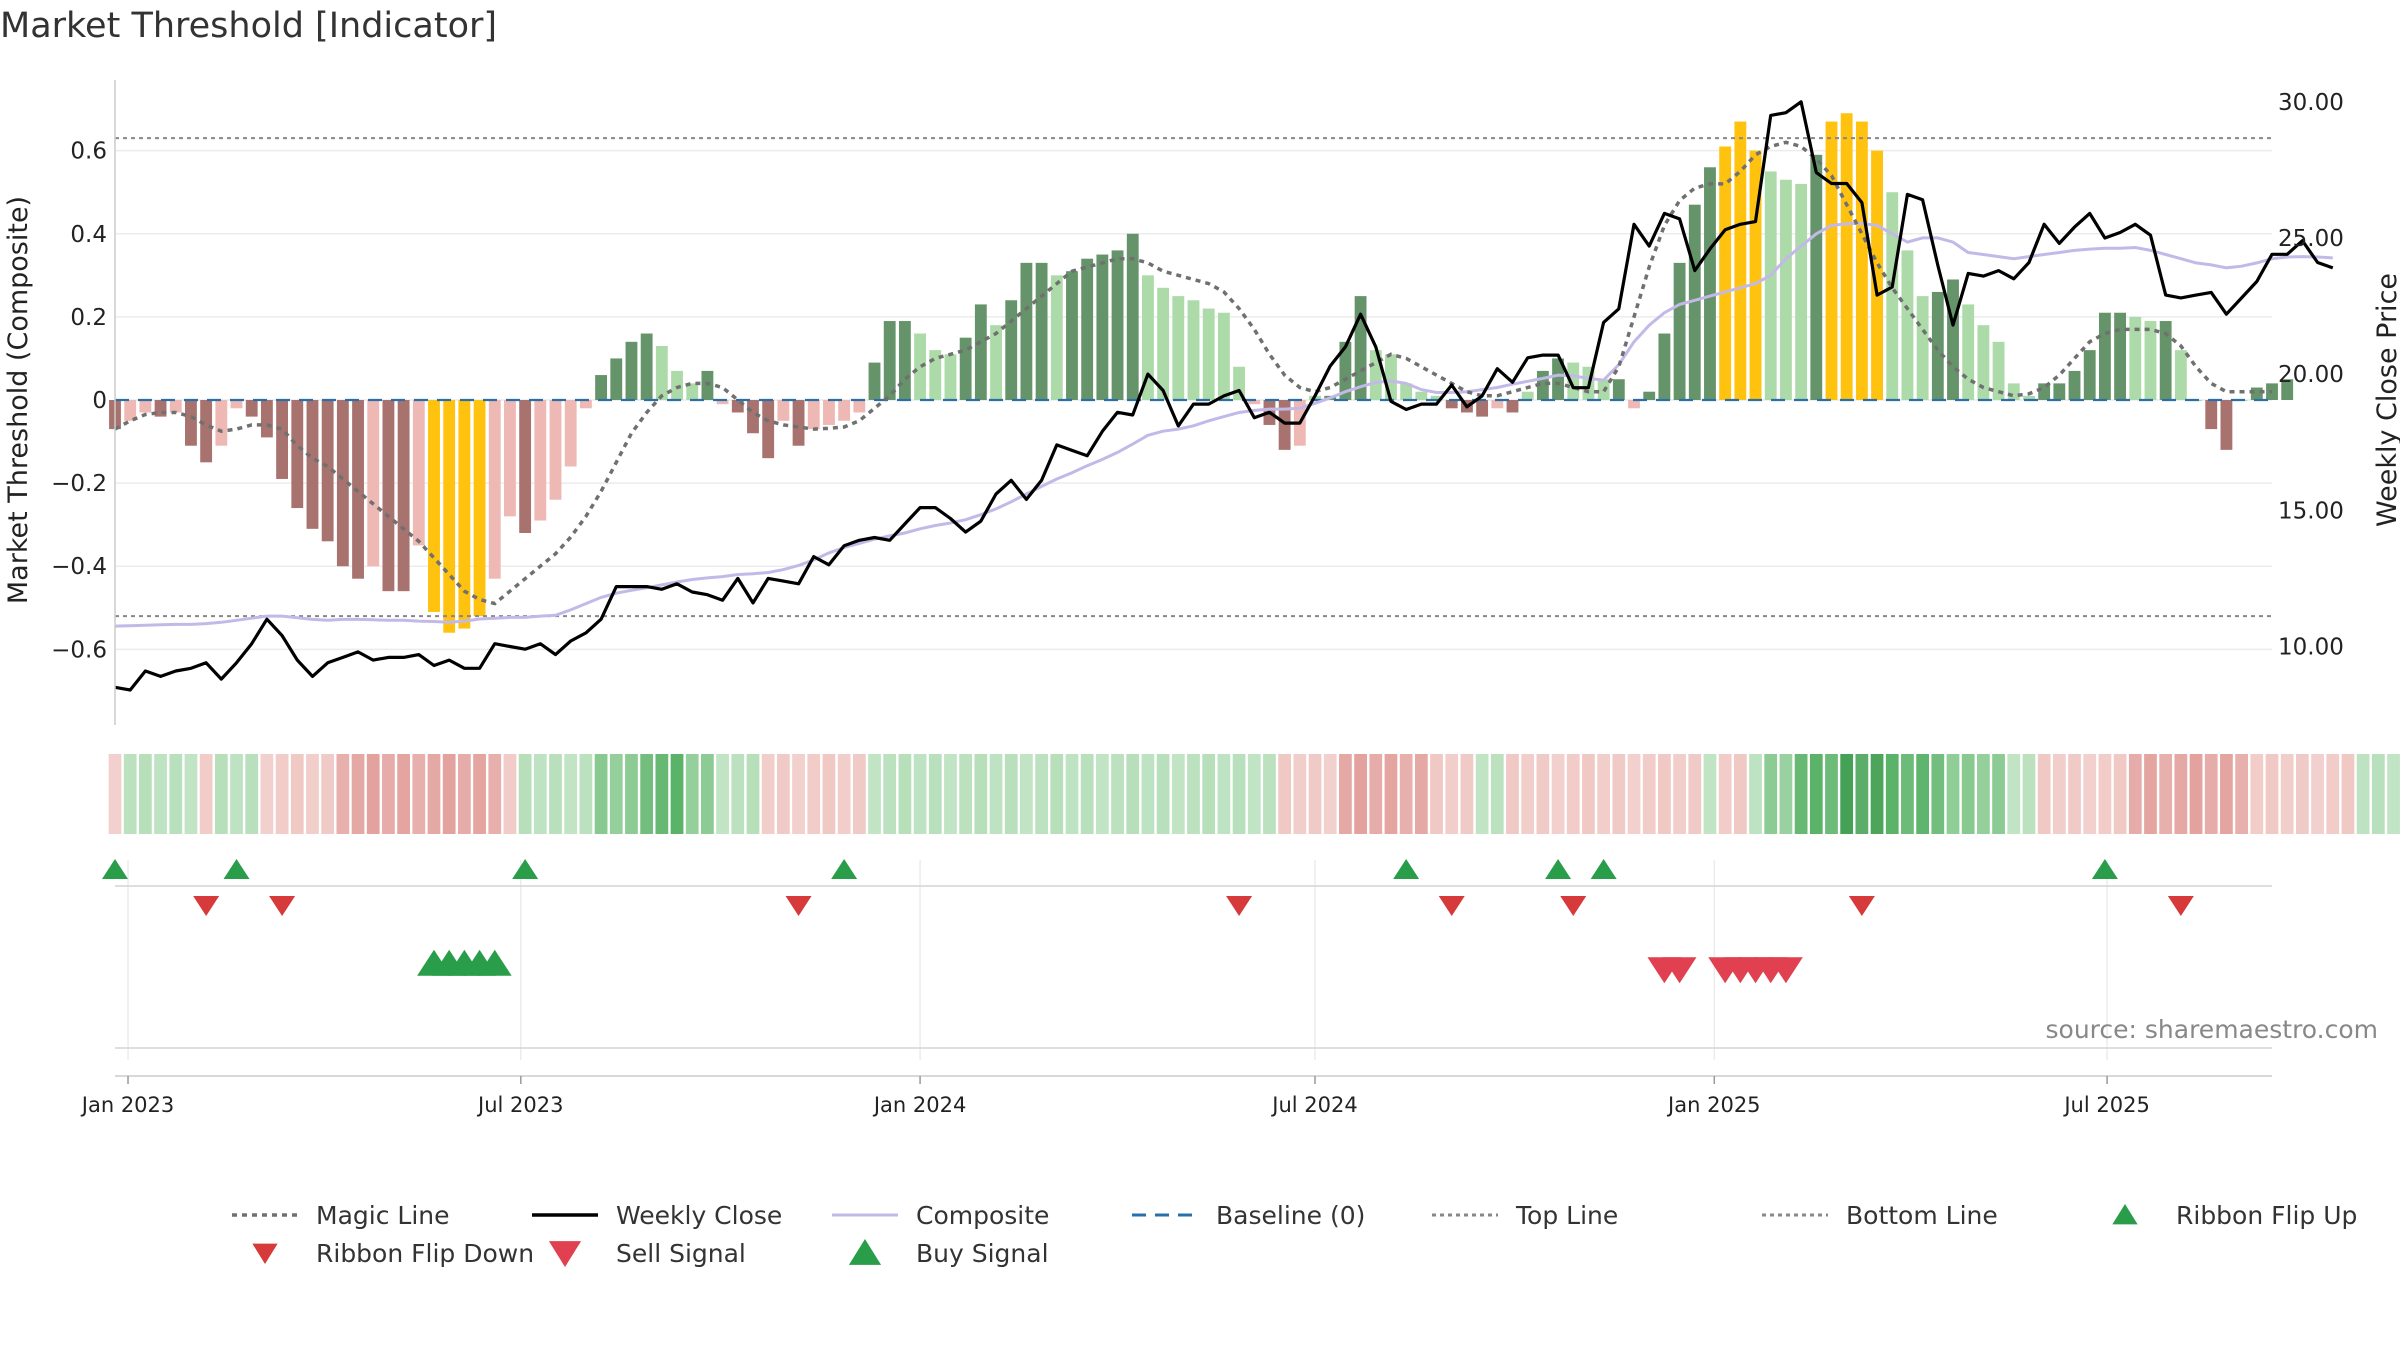  What do you see at coordinates (425, 1253) in the screenshot?
I see `legend-label: Ribbon Flip Down` at bounding box center [425, 1253].